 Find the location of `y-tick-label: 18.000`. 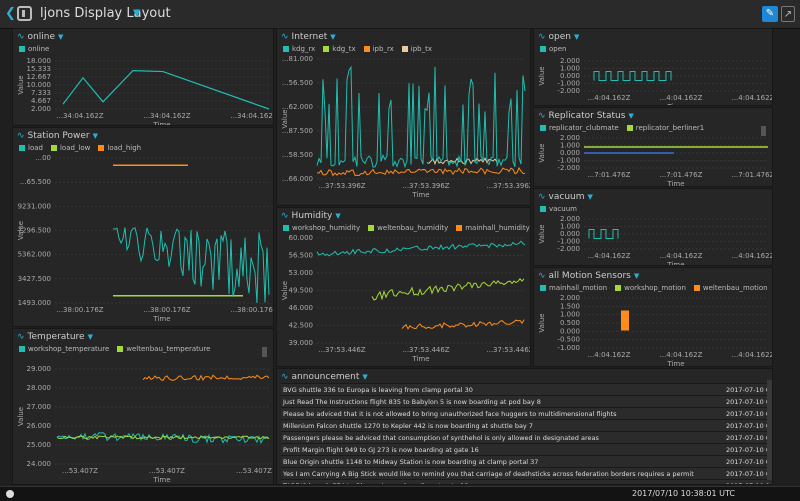

y-tick-label: 18.000 is located at coordinates (39, 61).